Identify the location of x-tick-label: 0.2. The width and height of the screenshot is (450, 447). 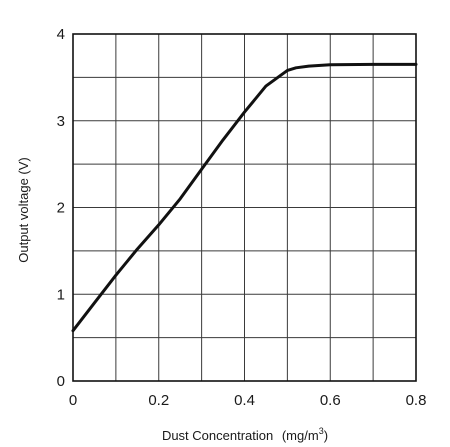
(158, 400).